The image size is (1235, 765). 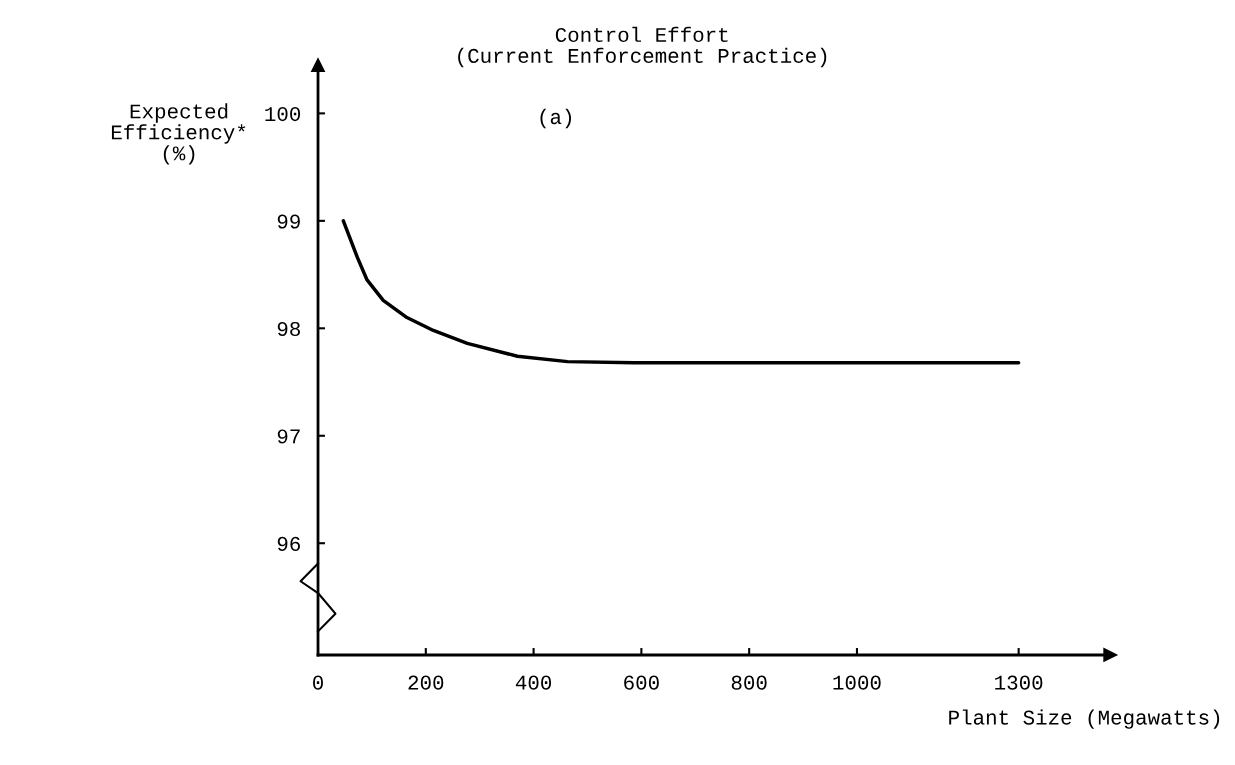 What do you see at coordinates (555, 118) in the screenshot?
I see `annotation: (a)` at bounding box center [555, 118].